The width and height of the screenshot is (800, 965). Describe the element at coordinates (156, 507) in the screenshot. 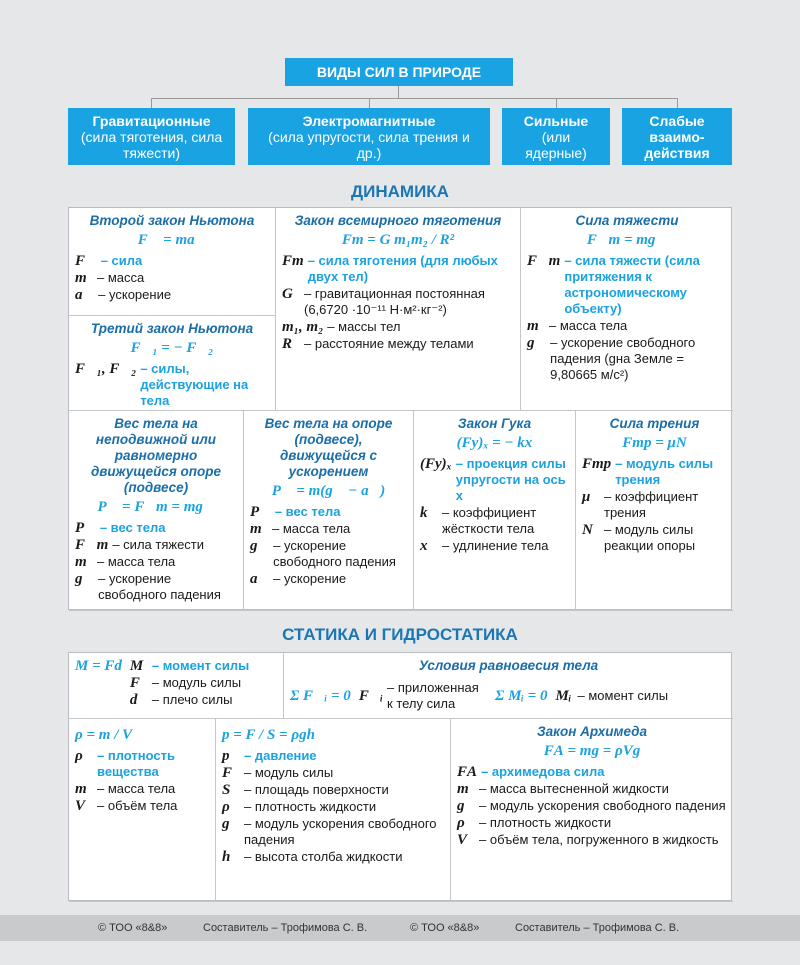

I see `card-formula: P⃗ = F⃗т = mg⃗` at that location.